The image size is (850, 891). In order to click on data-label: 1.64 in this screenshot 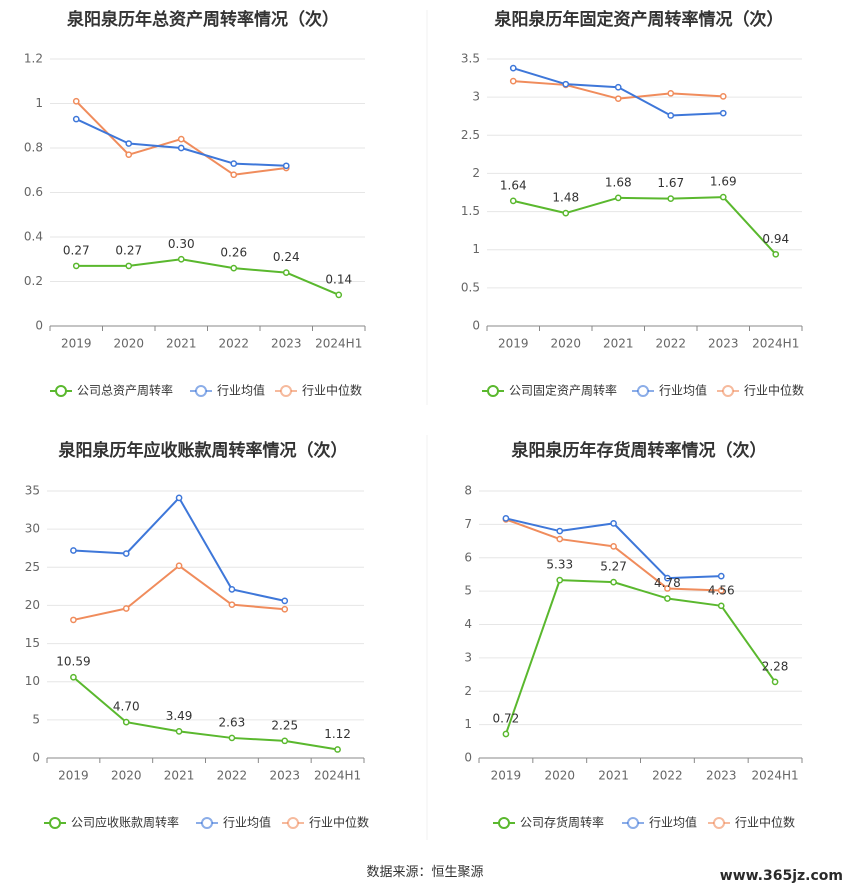, I will do `click(513, 185)`.